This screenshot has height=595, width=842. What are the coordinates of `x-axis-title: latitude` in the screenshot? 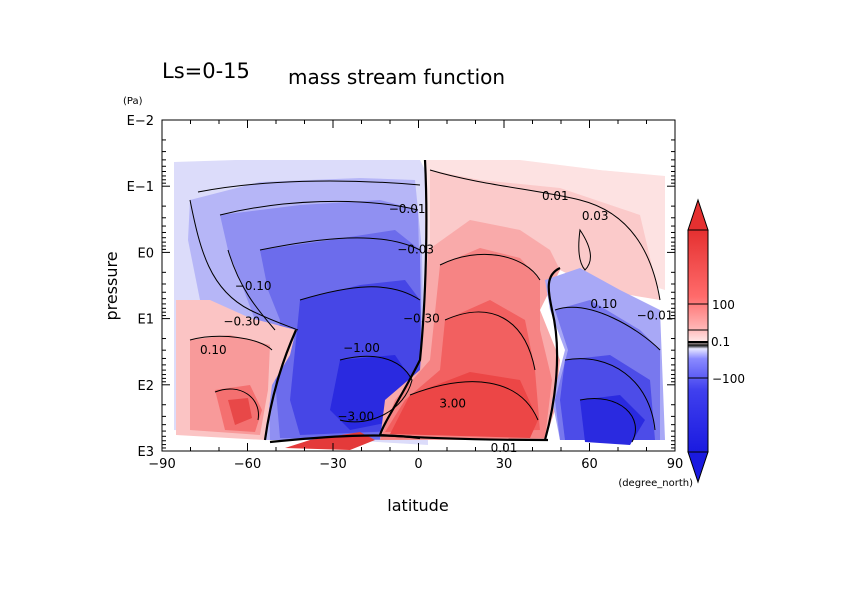 It's located at (417, 505).